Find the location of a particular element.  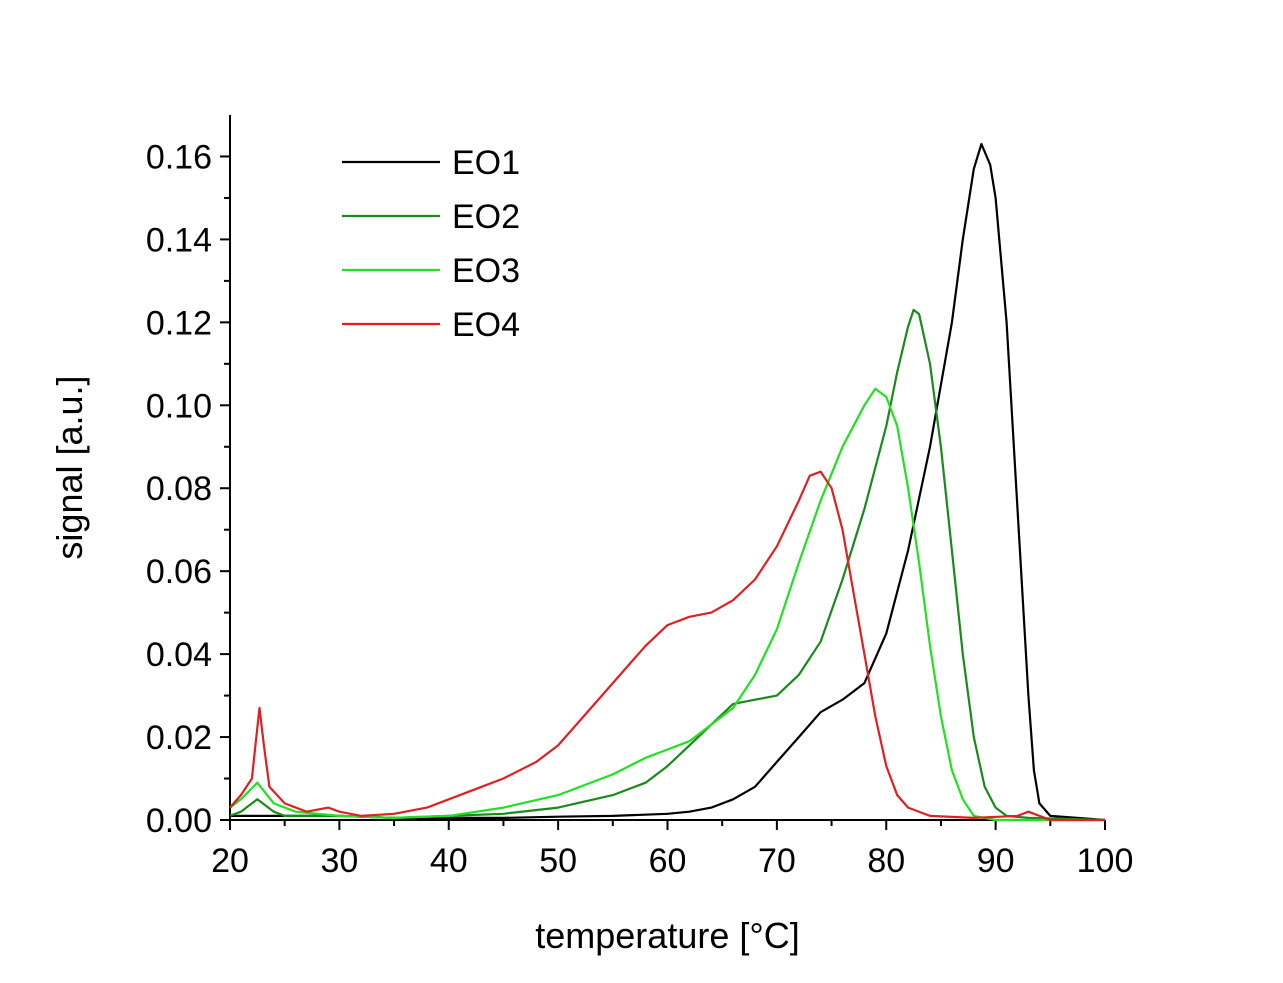

legend-label-eo3: EO3 is located at coordinates (486, 271).